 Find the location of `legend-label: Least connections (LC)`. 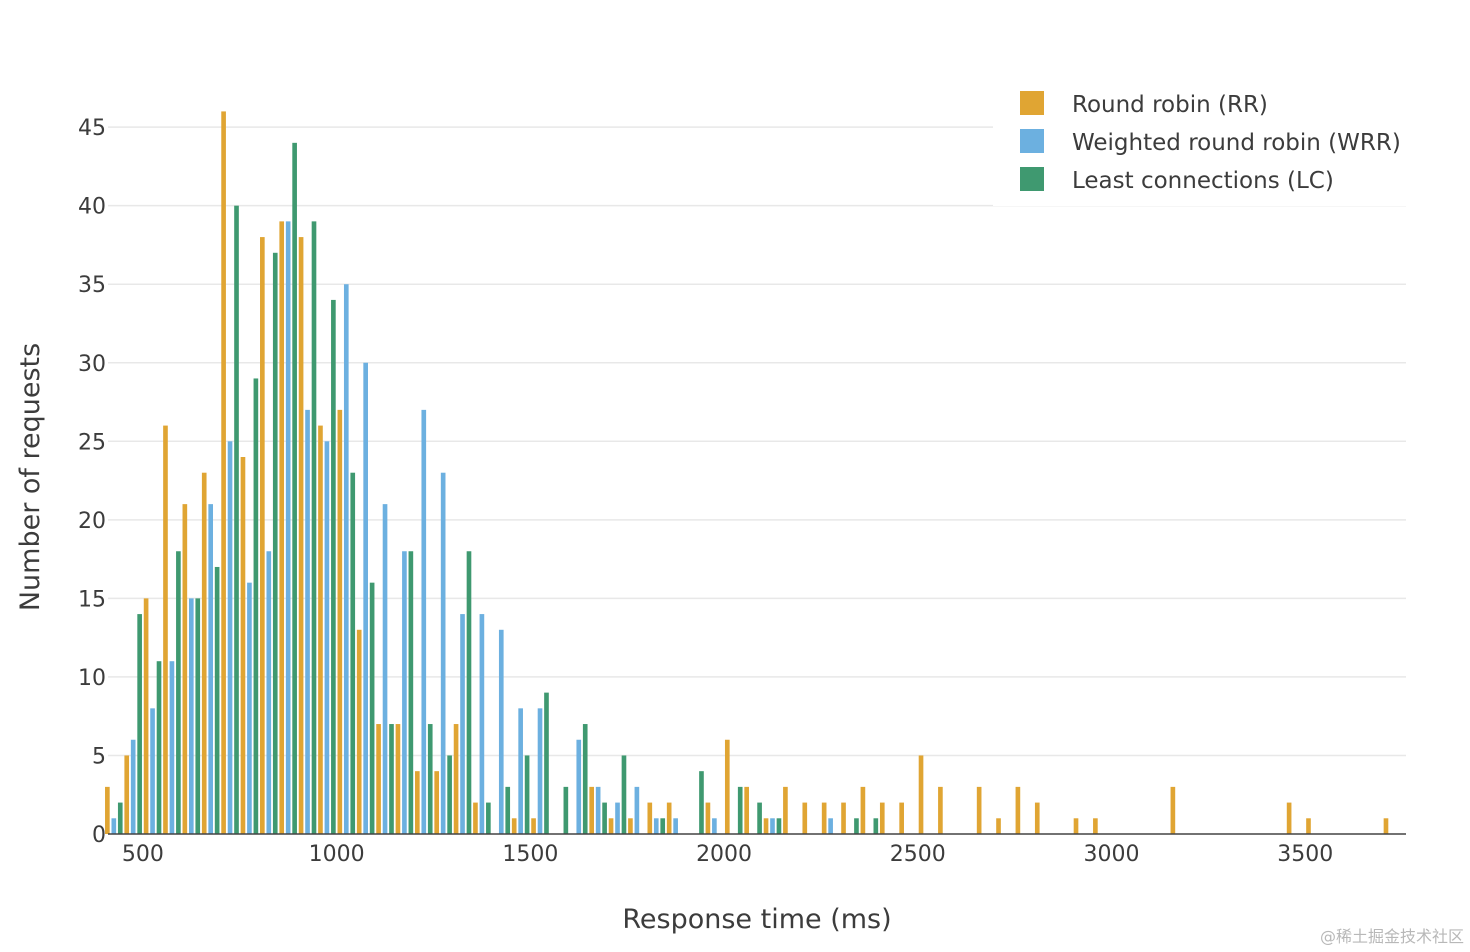

legend-label: Least connections (LC) is located at coordinates (1203, 181).